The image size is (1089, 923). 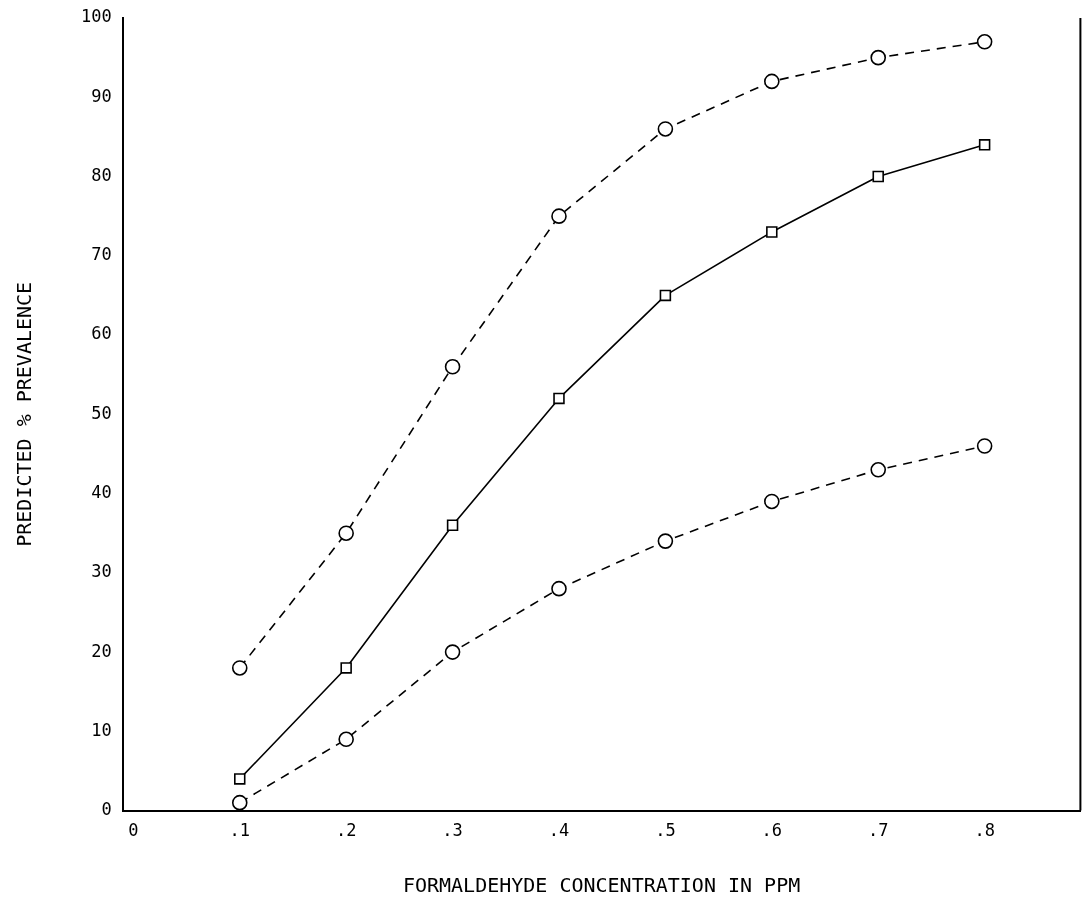 What do you see at coordinates (101, 95) in the screenshot?
I see `y-tick-label: 90` at bounding box center [101, 95].